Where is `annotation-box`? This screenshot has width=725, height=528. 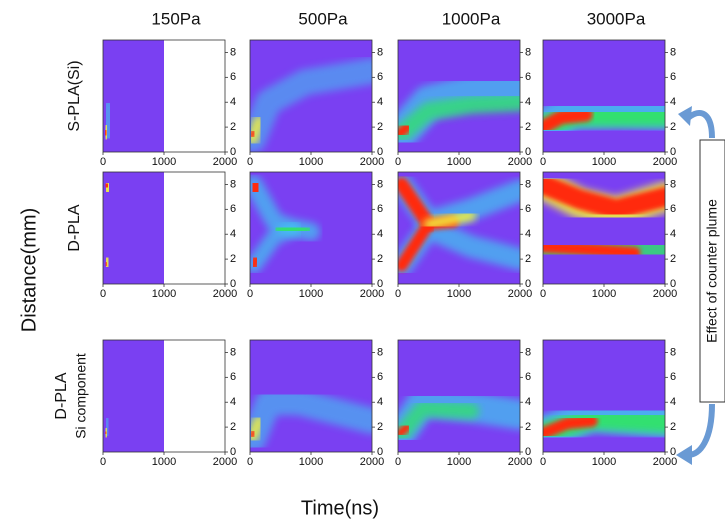
annotation-box is located at coordinates (712, 271).